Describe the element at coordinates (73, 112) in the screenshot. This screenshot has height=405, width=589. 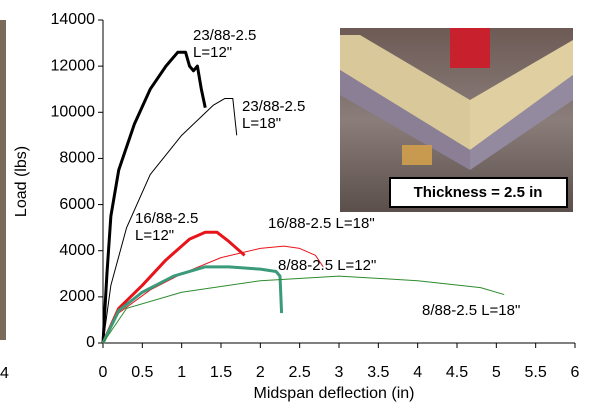
I see `y-tick-label: 10000` at that location.